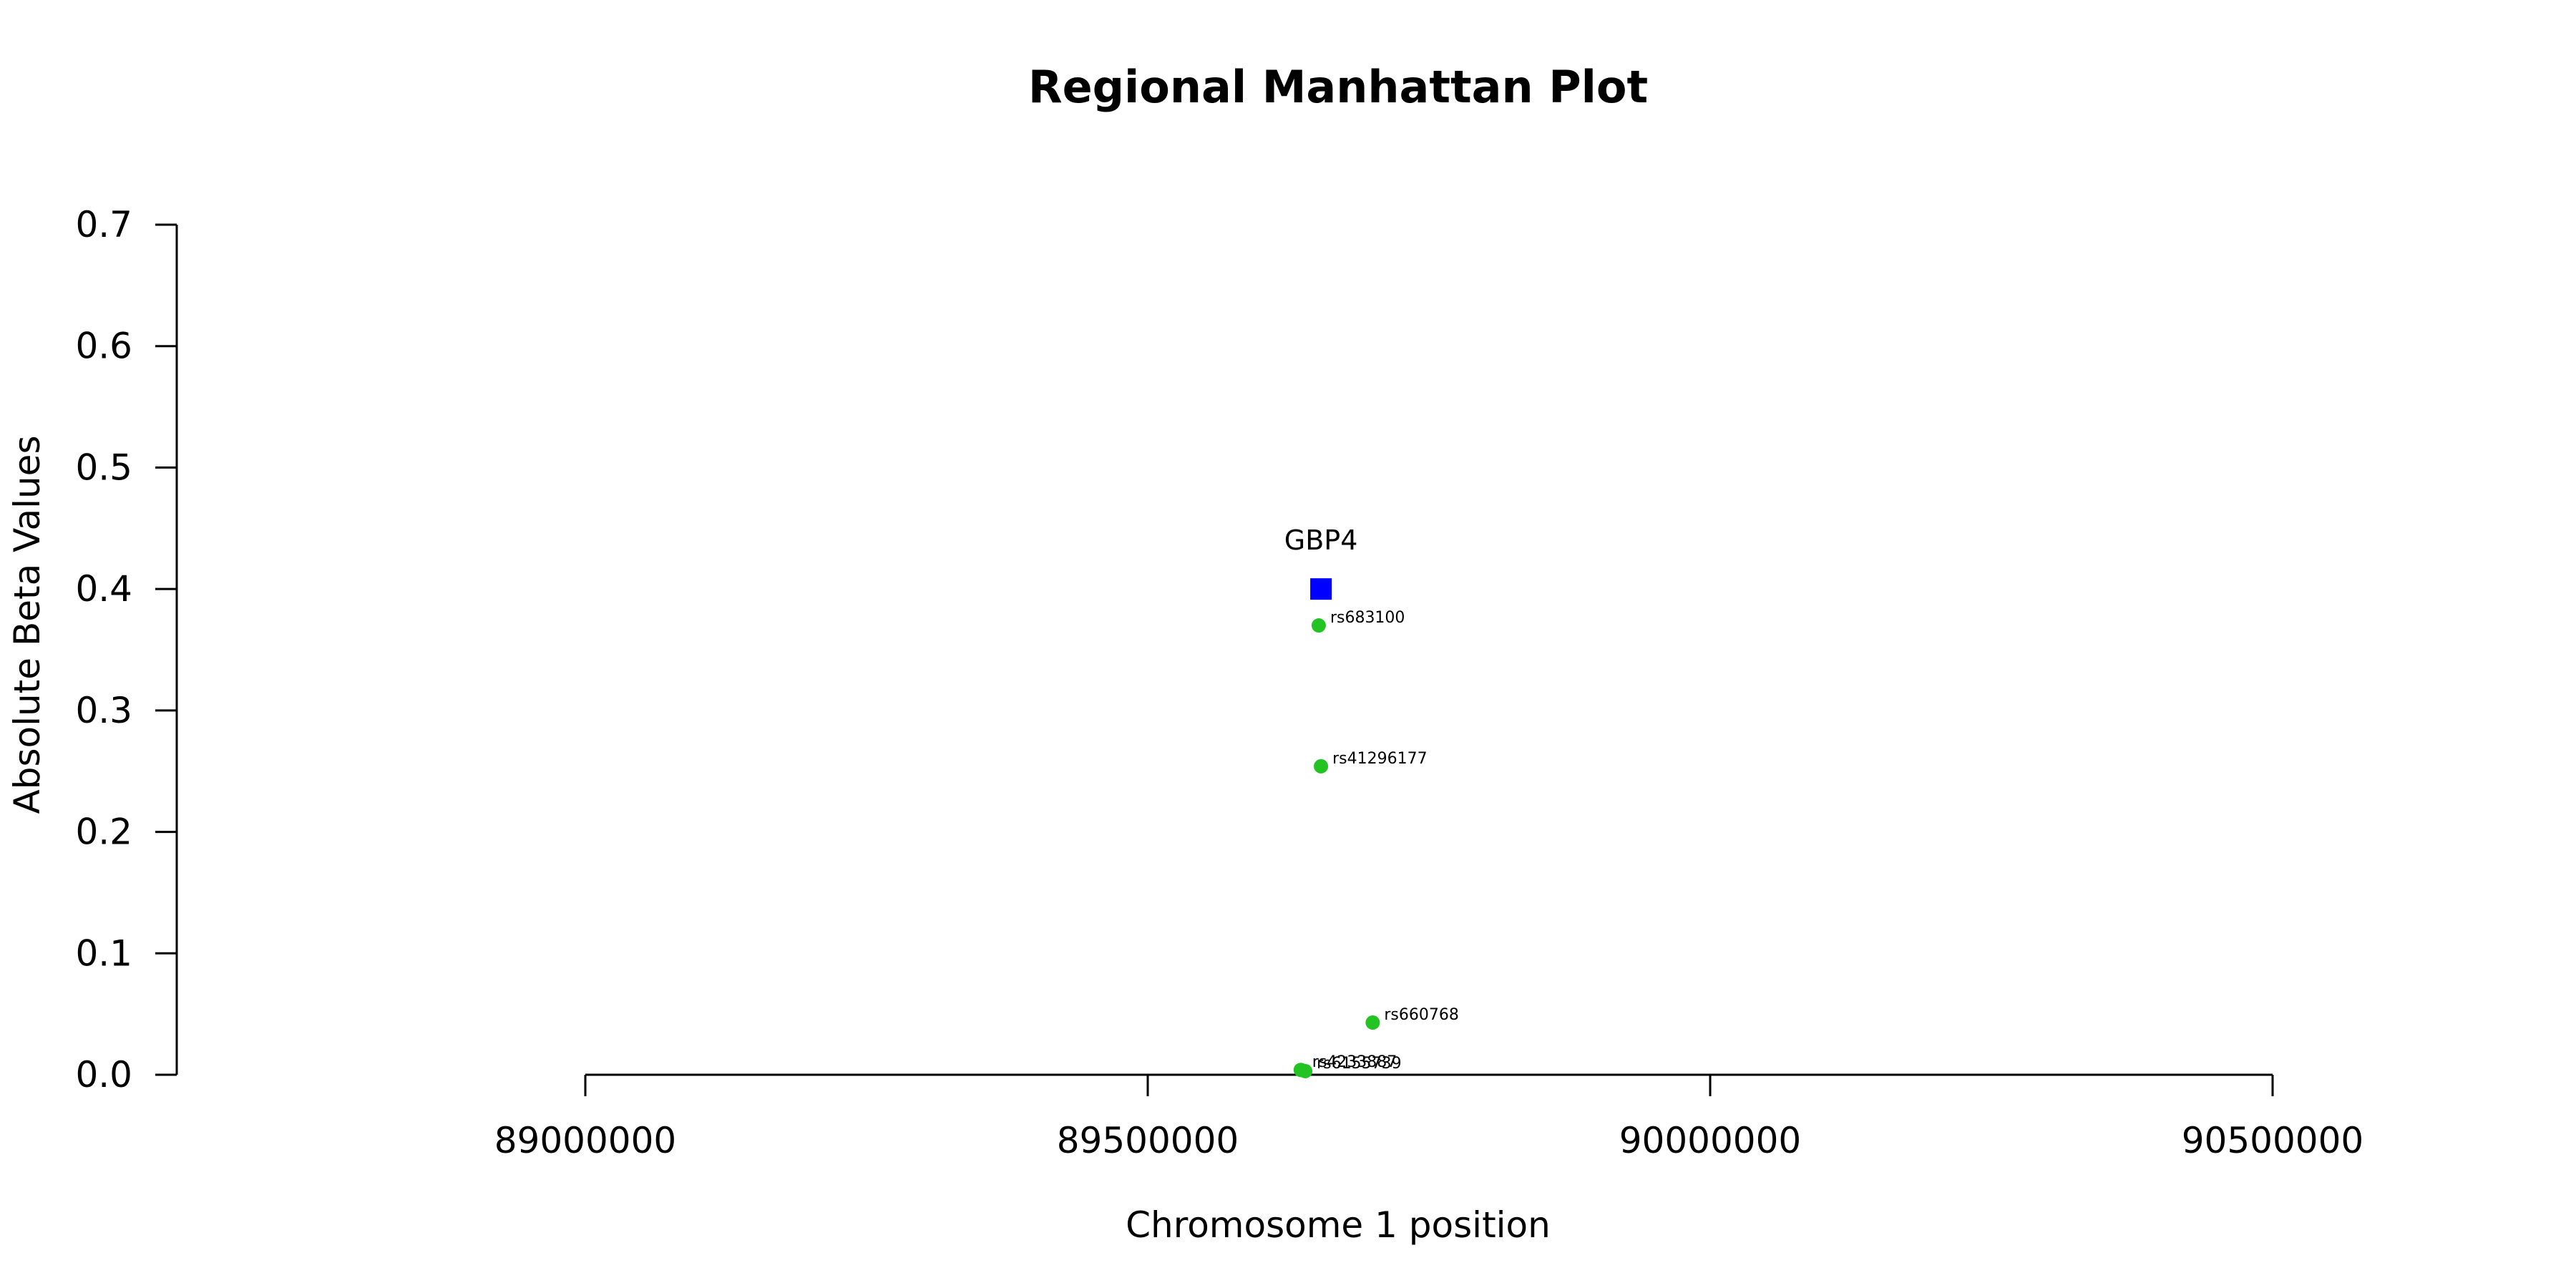 The width and height of the screenshot is (2576, 1288). Describe the element at coordinates (1321, 589) in the screenshot. I see `gene-marker` at that location.